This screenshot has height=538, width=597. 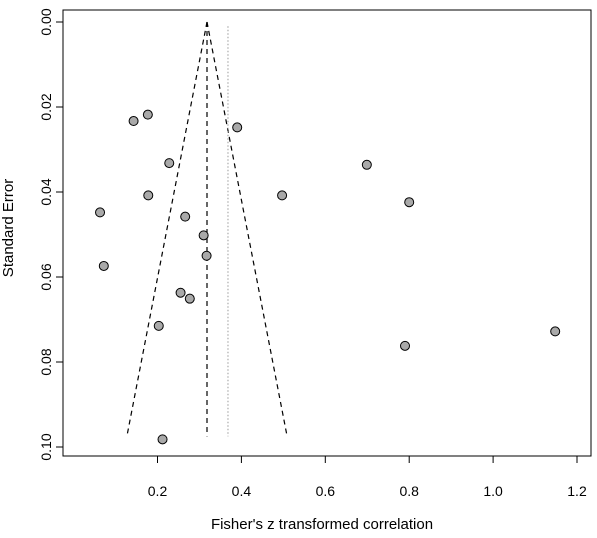 What do you see at coordinates (46, 276) in the screenshot?
I see `y-tick-label: 0.06` at bounding box center [46, 276].